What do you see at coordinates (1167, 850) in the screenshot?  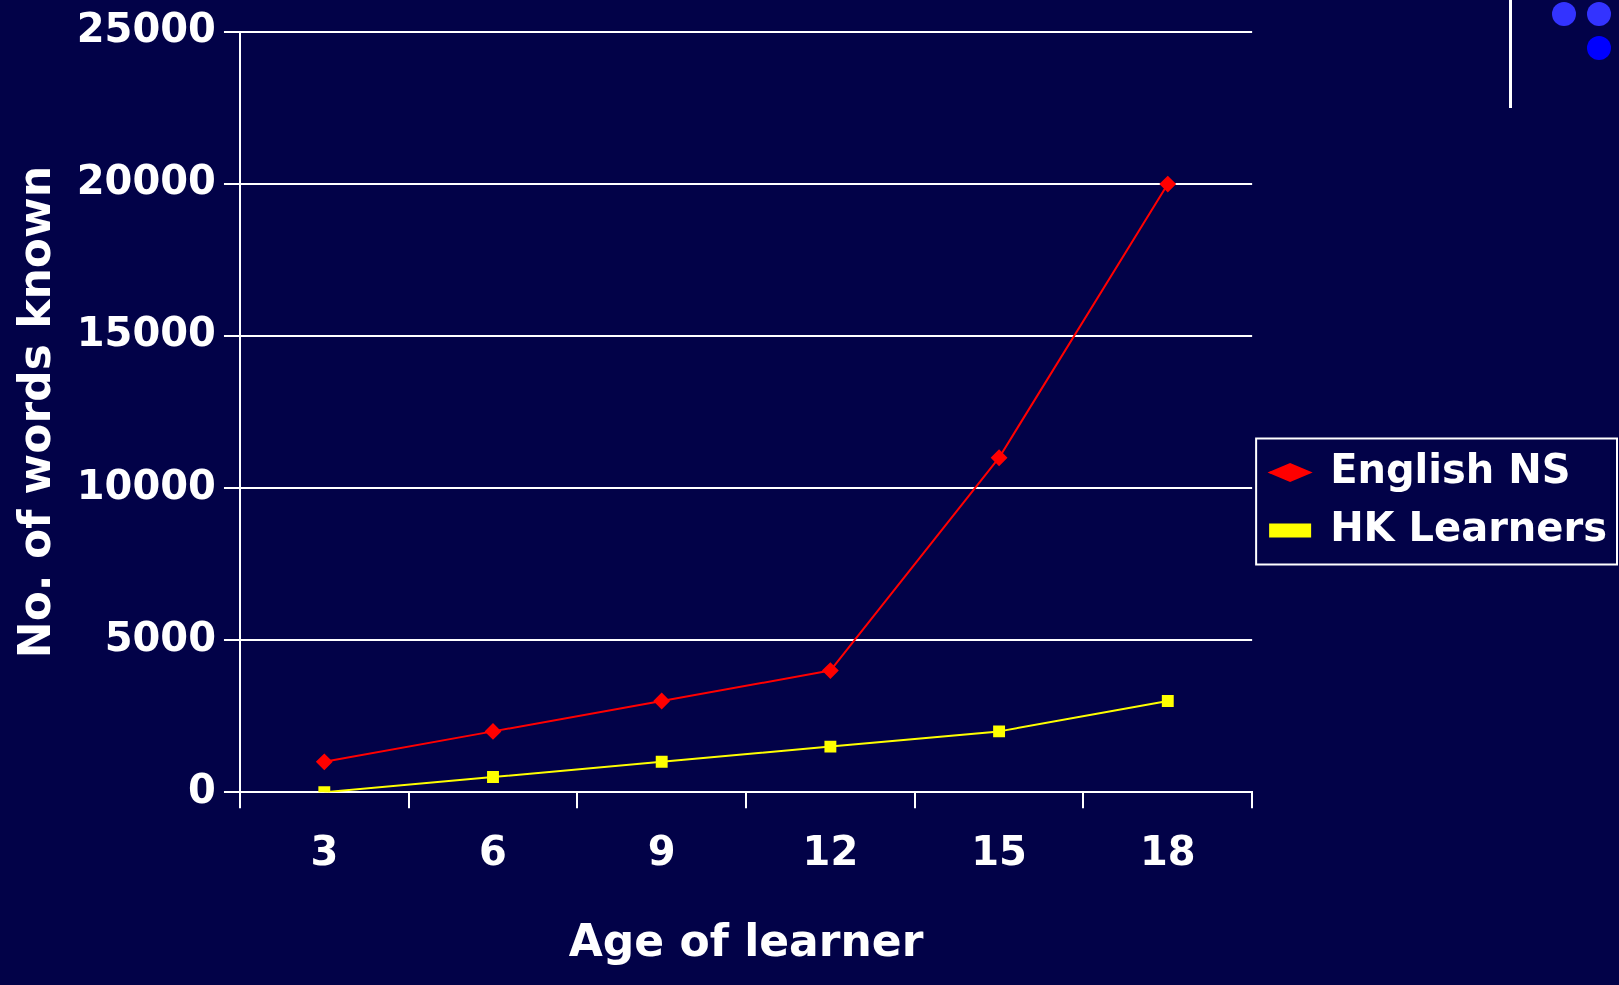 I see `x-tick-label: 18` at bounding box center [1167, 850].